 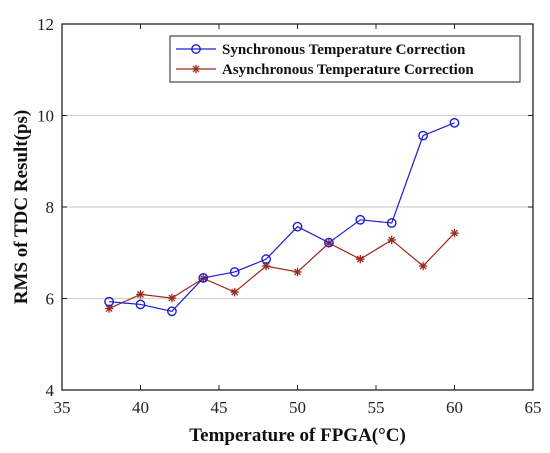 I want to click on legend-label: Synchronous Temperature Correction, so click(x=344, y=50).